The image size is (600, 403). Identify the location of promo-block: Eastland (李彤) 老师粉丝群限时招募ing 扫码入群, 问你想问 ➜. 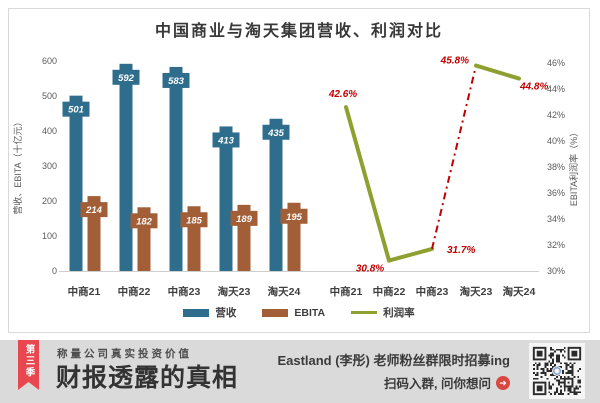
(393, 371).